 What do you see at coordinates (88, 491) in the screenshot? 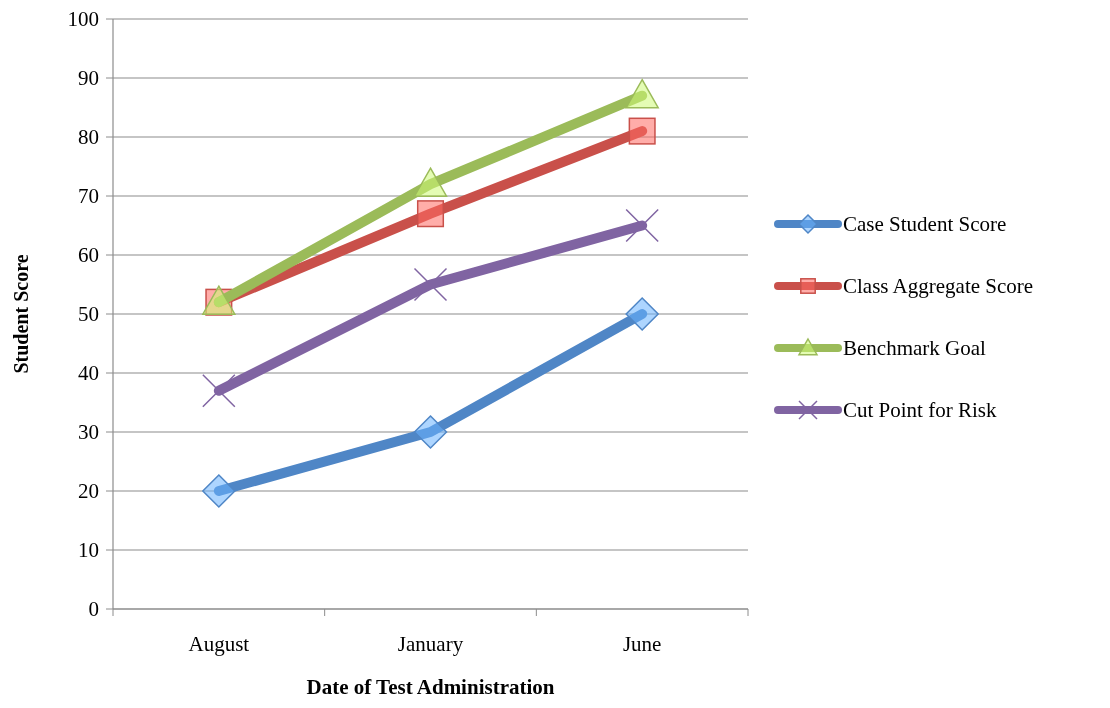
I see `y-tick-label: 20` at bounding box center [88, 491].